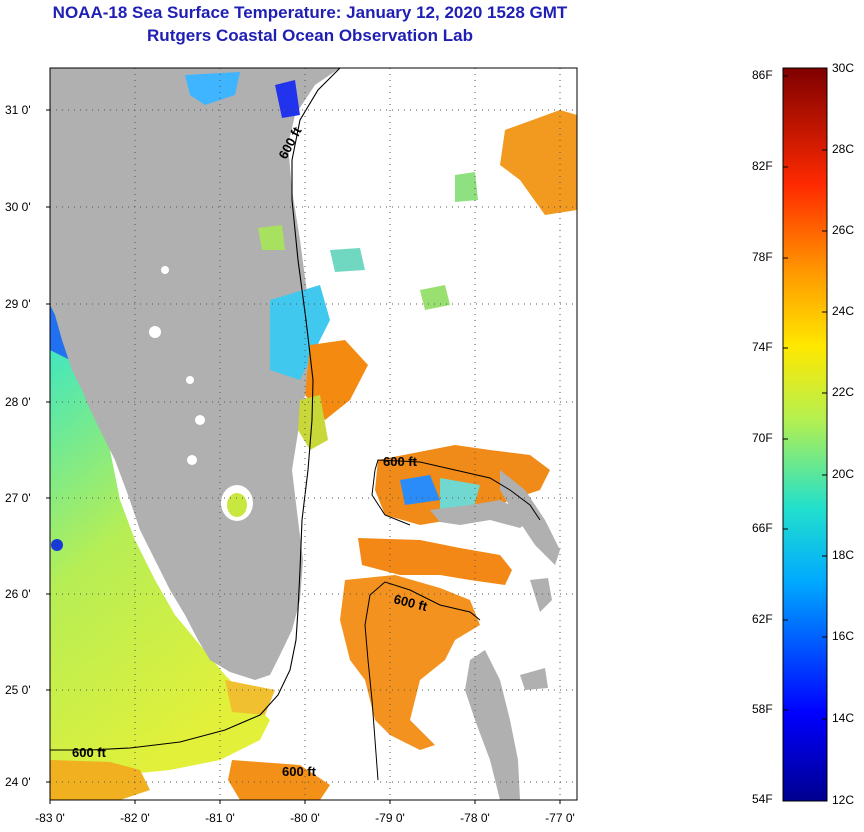 Image resolution: width=864 pixels, height=832 pixels. I want to click on colorbar-f-label: 70F, so click(762, 438).